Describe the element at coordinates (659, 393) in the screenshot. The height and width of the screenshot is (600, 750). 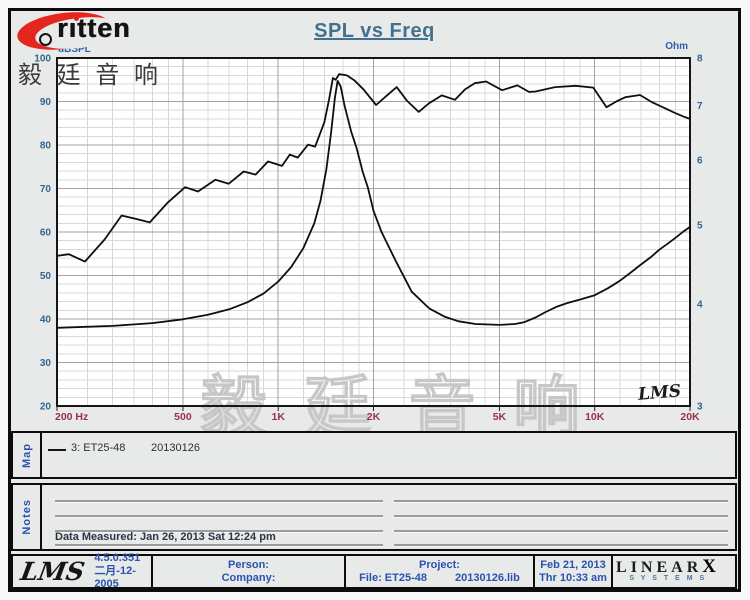
I see `lms-watermark-mark: LMS` at that location.